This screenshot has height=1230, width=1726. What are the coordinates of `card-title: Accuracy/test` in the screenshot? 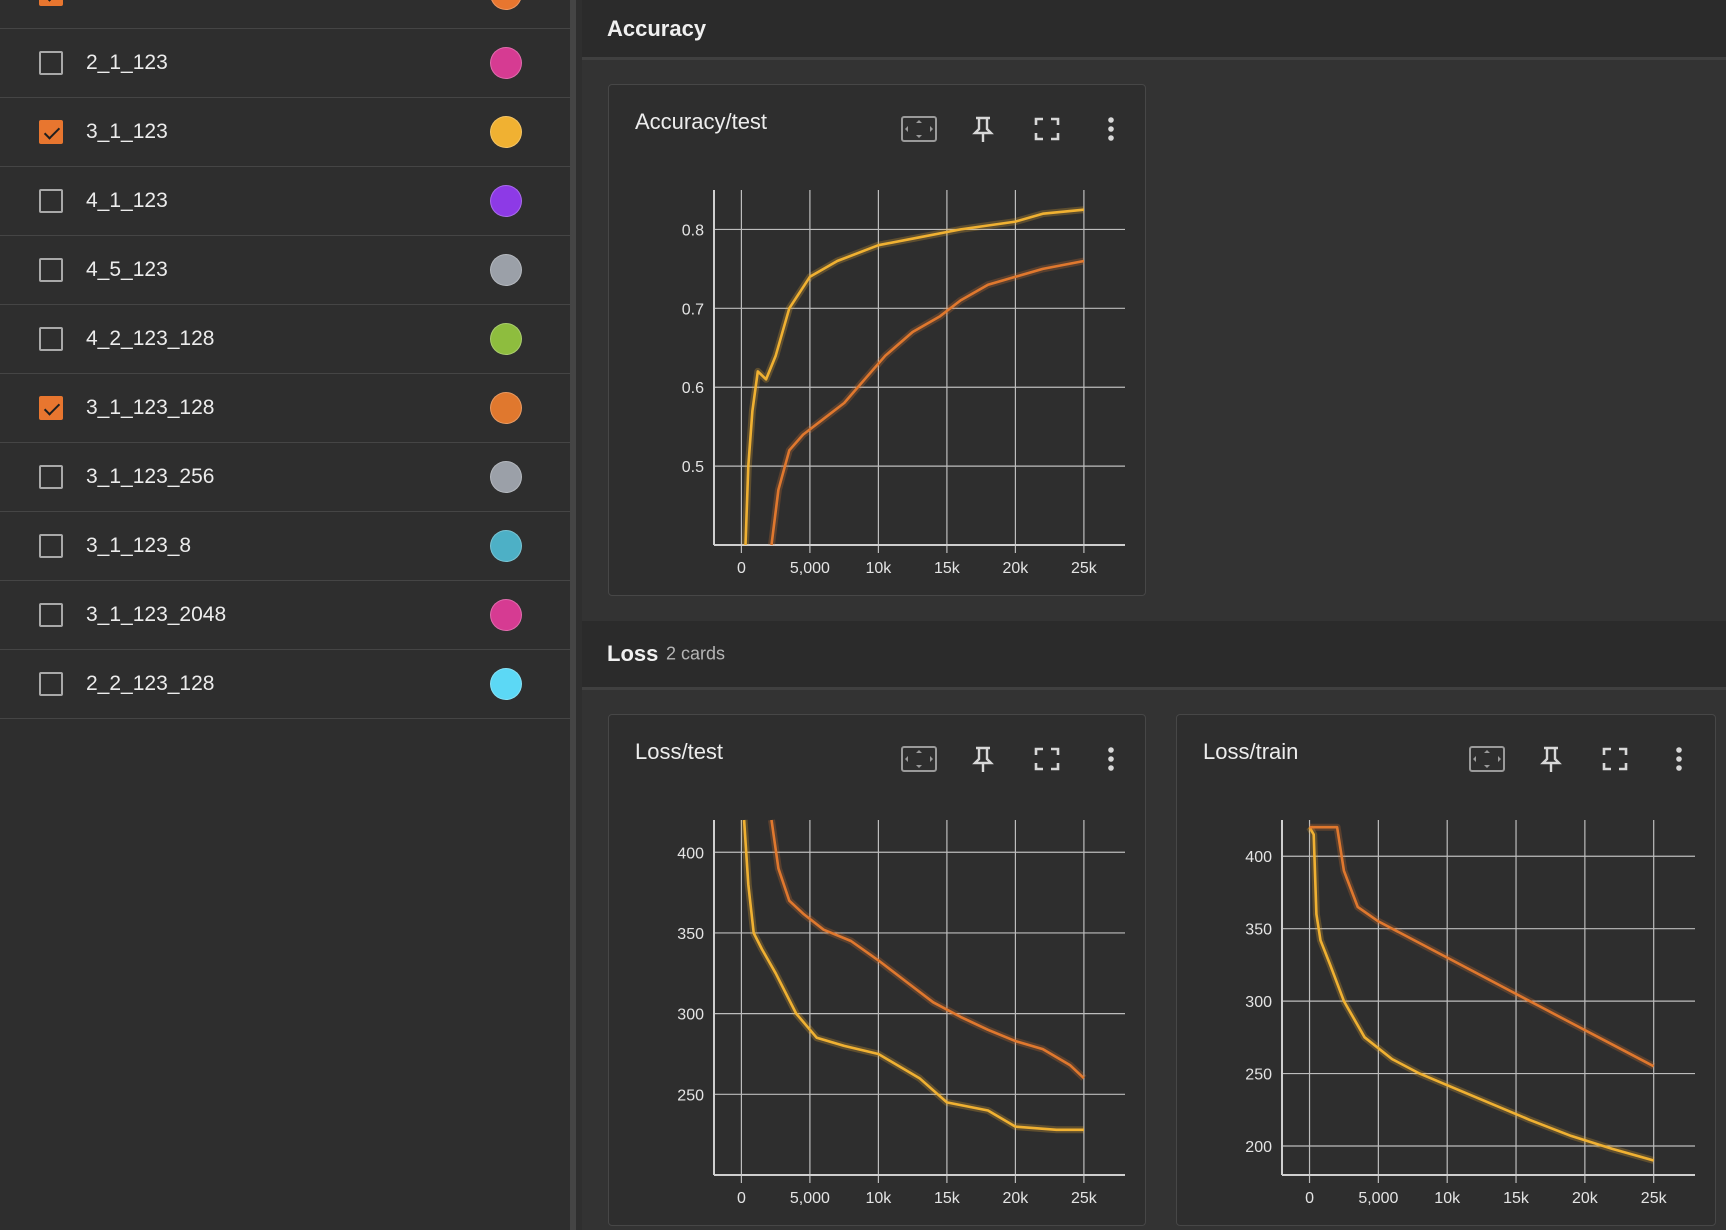 It's located at (701, 121).